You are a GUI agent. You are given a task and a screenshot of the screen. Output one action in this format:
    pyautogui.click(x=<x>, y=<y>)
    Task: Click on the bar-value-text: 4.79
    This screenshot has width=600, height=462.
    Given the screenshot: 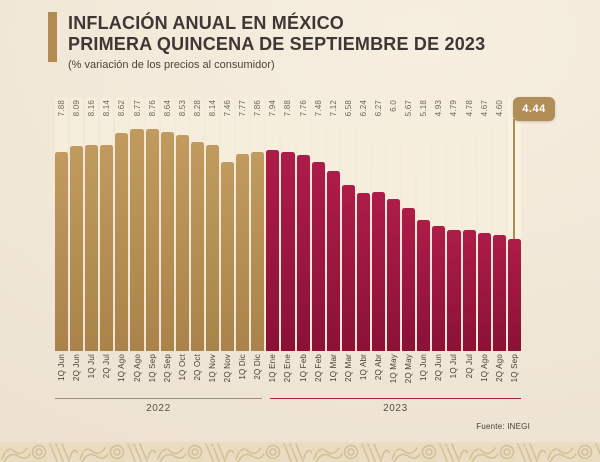 What is the action you would take?
    pyautogui.click(x=454, y=108)
    